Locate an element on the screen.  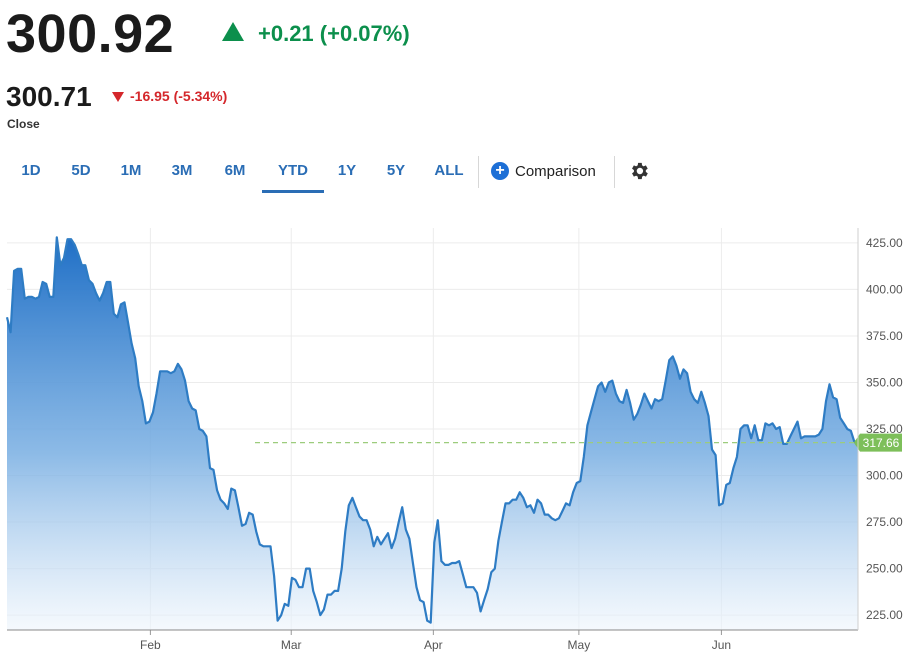
last-price: 300.92 is located at coordinates (90, 34).